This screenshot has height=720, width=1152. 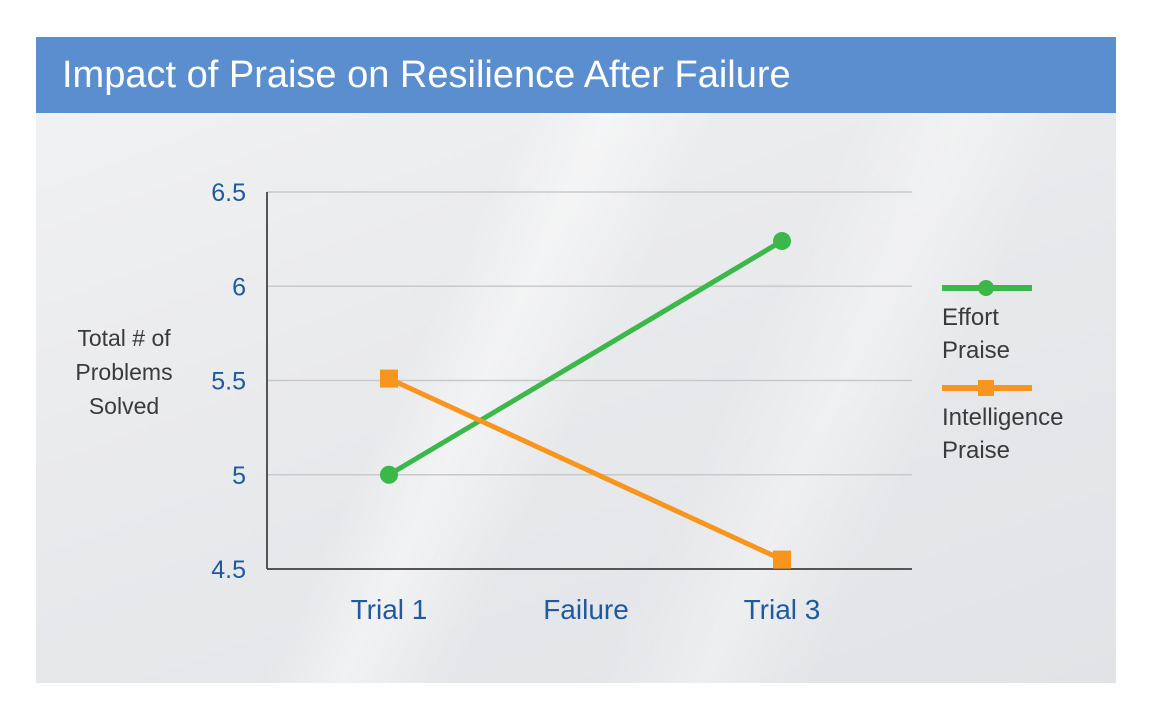 I want to click on legend-label-line: Intelligence, so click(x=1003, y=417).